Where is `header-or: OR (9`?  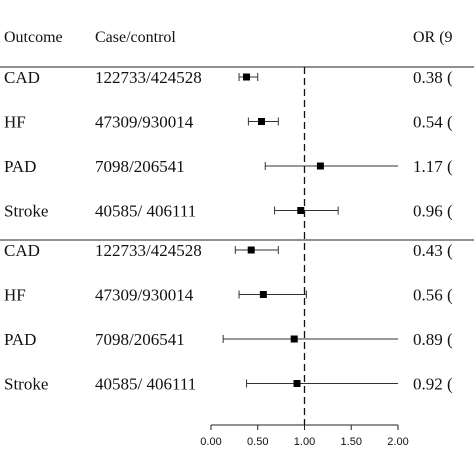
header-or: OR (9 is located at coordinates (433, 37).